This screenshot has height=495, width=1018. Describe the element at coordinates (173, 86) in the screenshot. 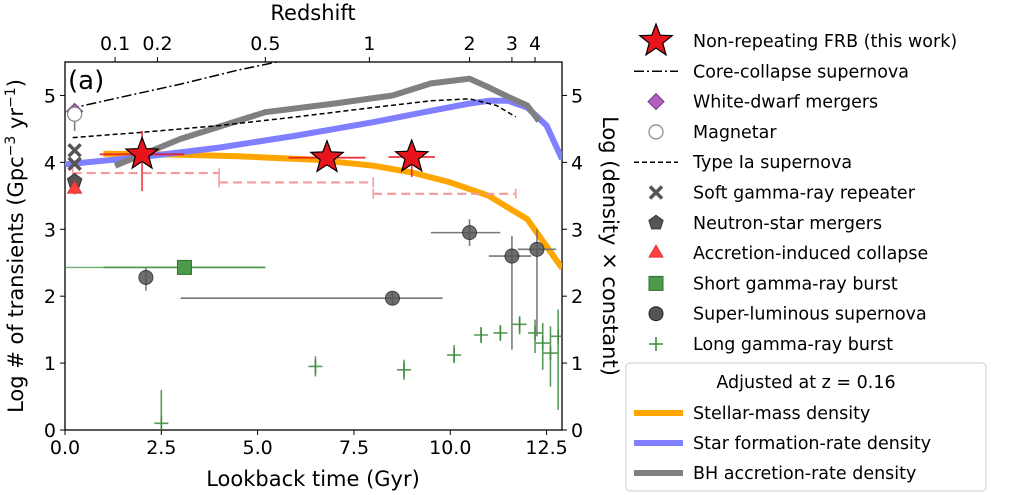

I see `series-line-ccsn` at that location.